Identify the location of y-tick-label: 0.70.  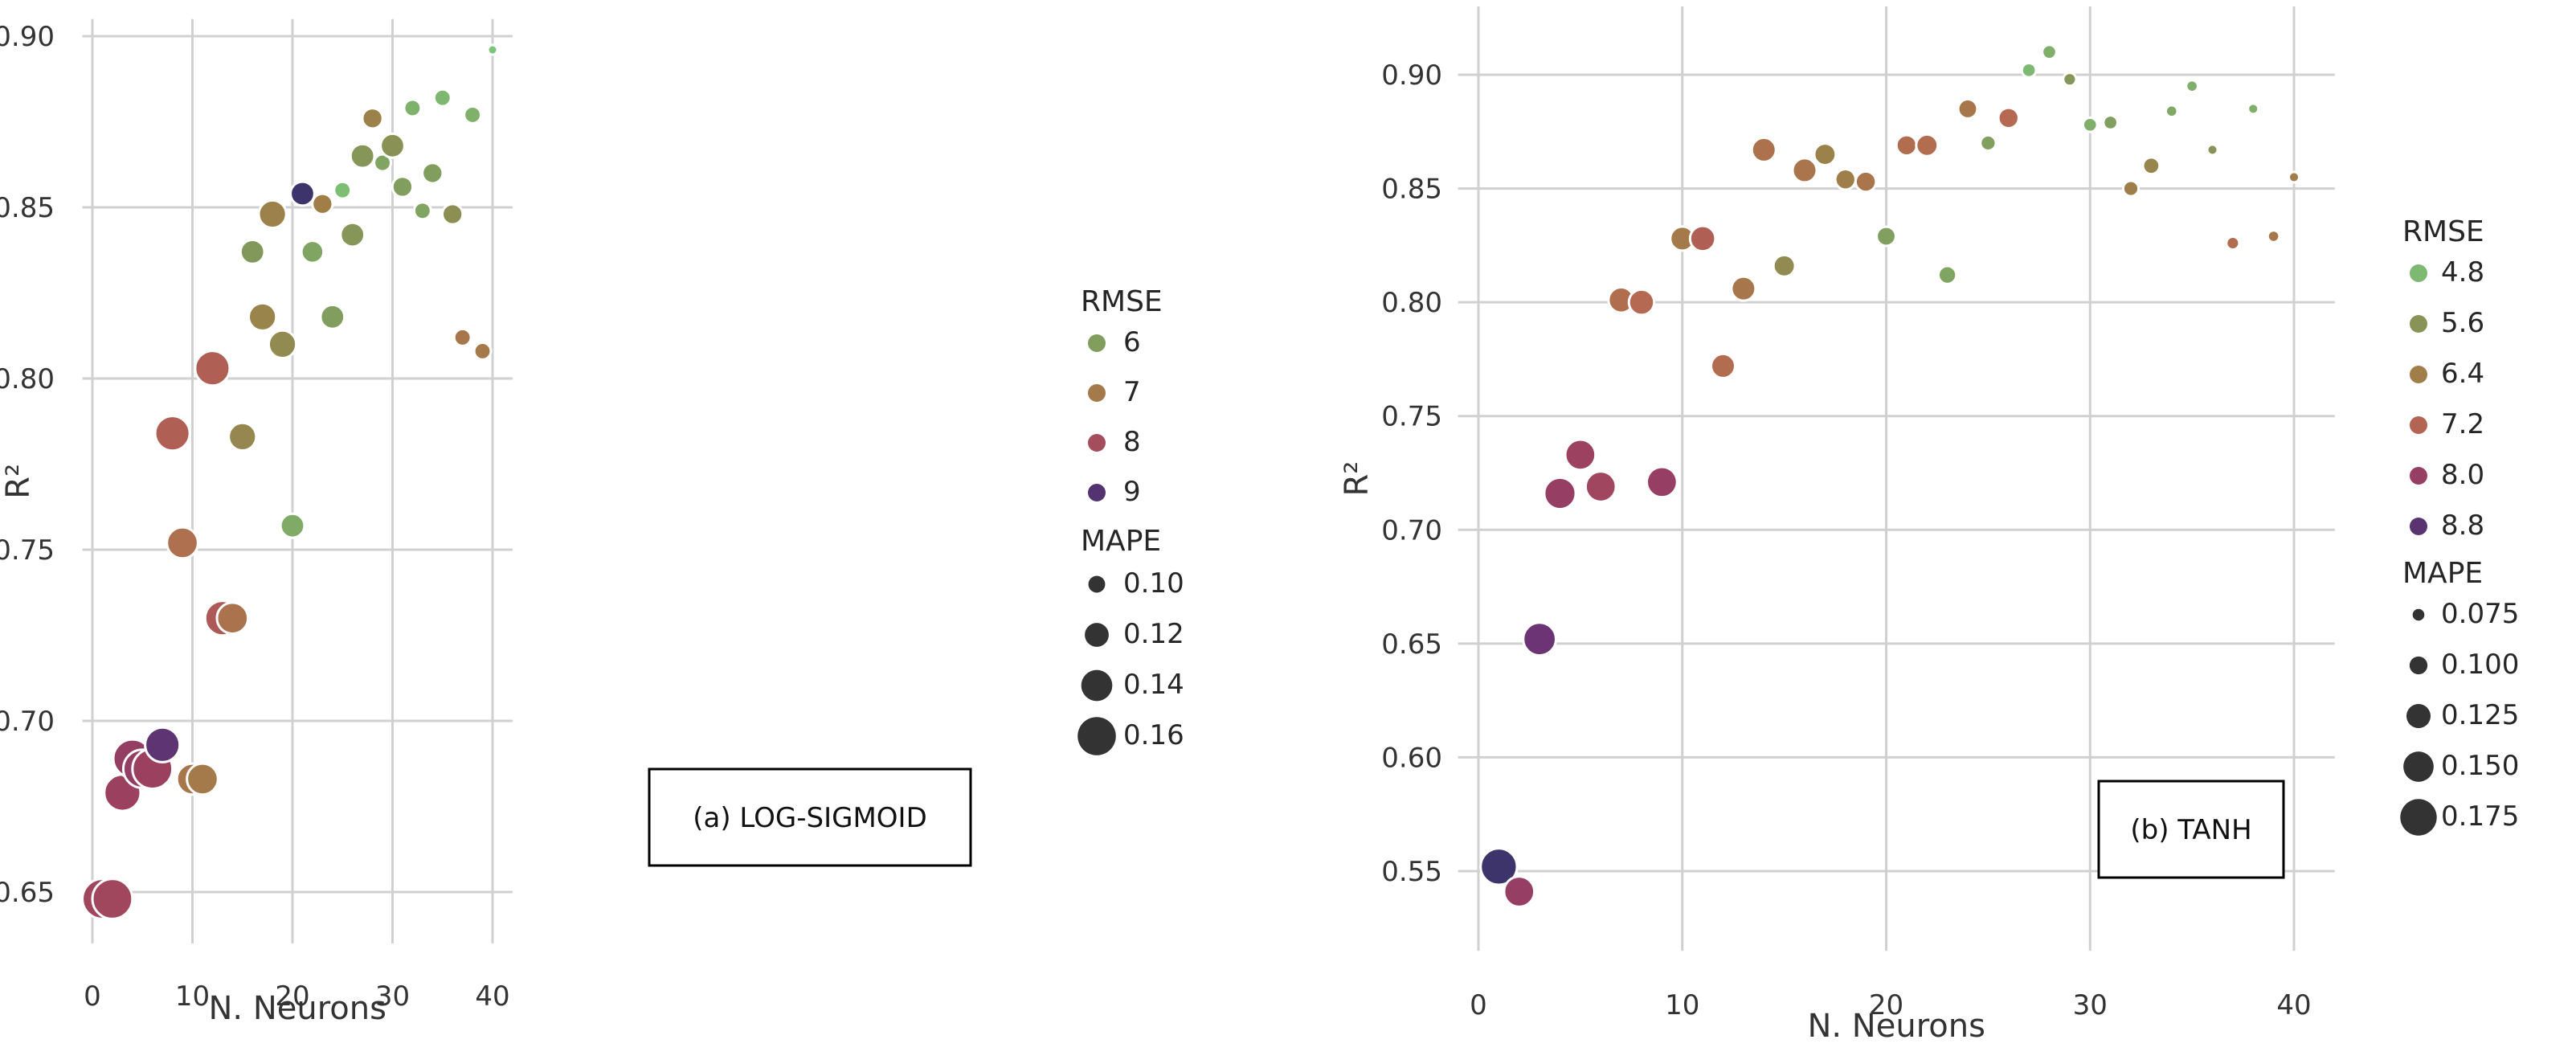
(1411, 530).